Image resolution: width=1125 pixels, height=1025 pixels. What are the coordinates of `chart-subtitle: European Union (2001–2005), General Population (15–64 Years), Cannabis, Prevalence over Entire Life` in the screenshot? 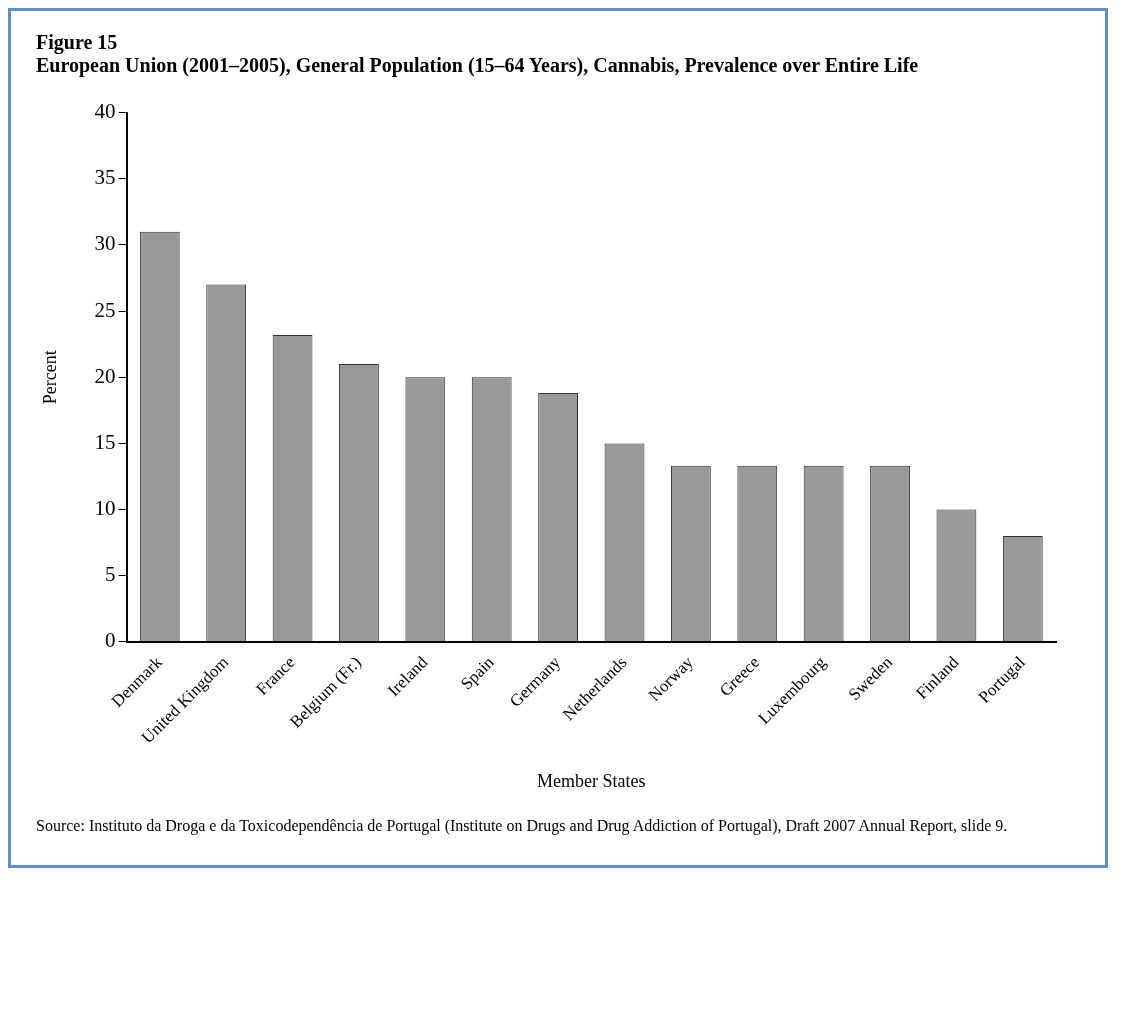 It's located at (478, 65).